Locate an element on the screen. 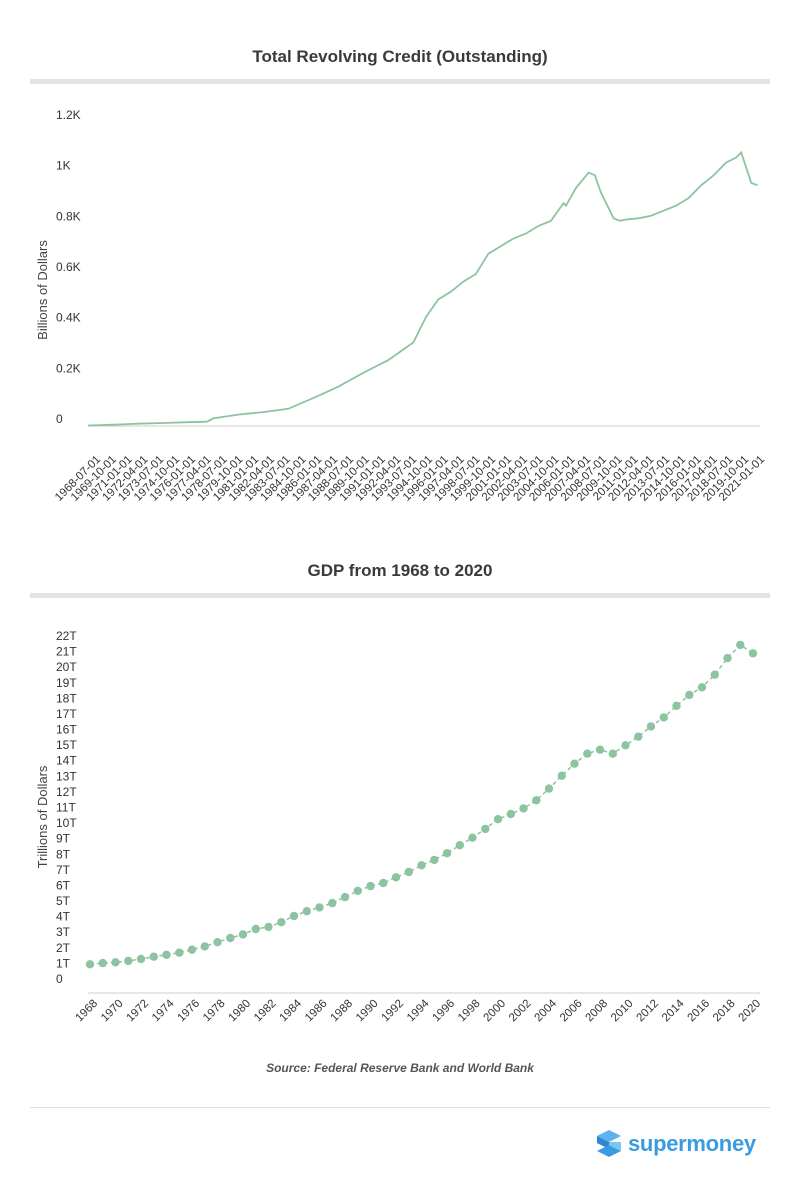  y-tick-label: 20T is located at coordinates (66, 667).